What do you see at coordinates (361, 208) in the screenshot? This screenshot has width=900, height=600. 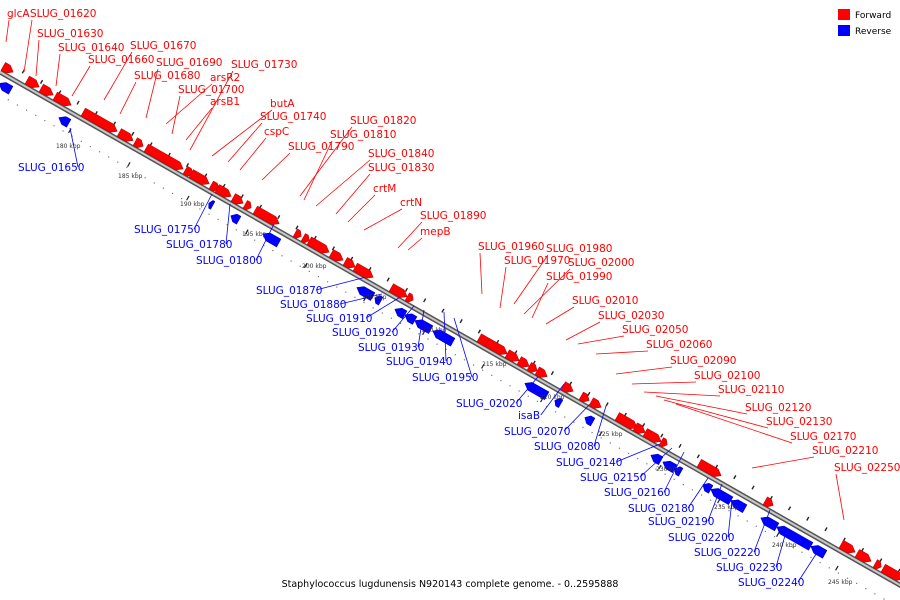 I see `leader-crtm` at bounding box center [361, 208].